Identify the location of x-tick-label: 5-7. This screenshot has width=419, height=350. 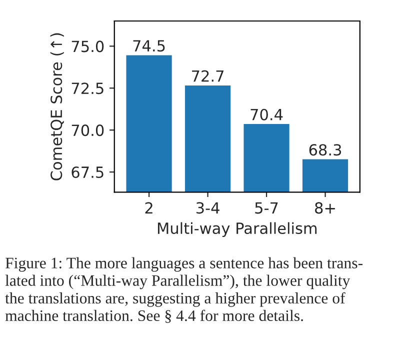
(266, 208).